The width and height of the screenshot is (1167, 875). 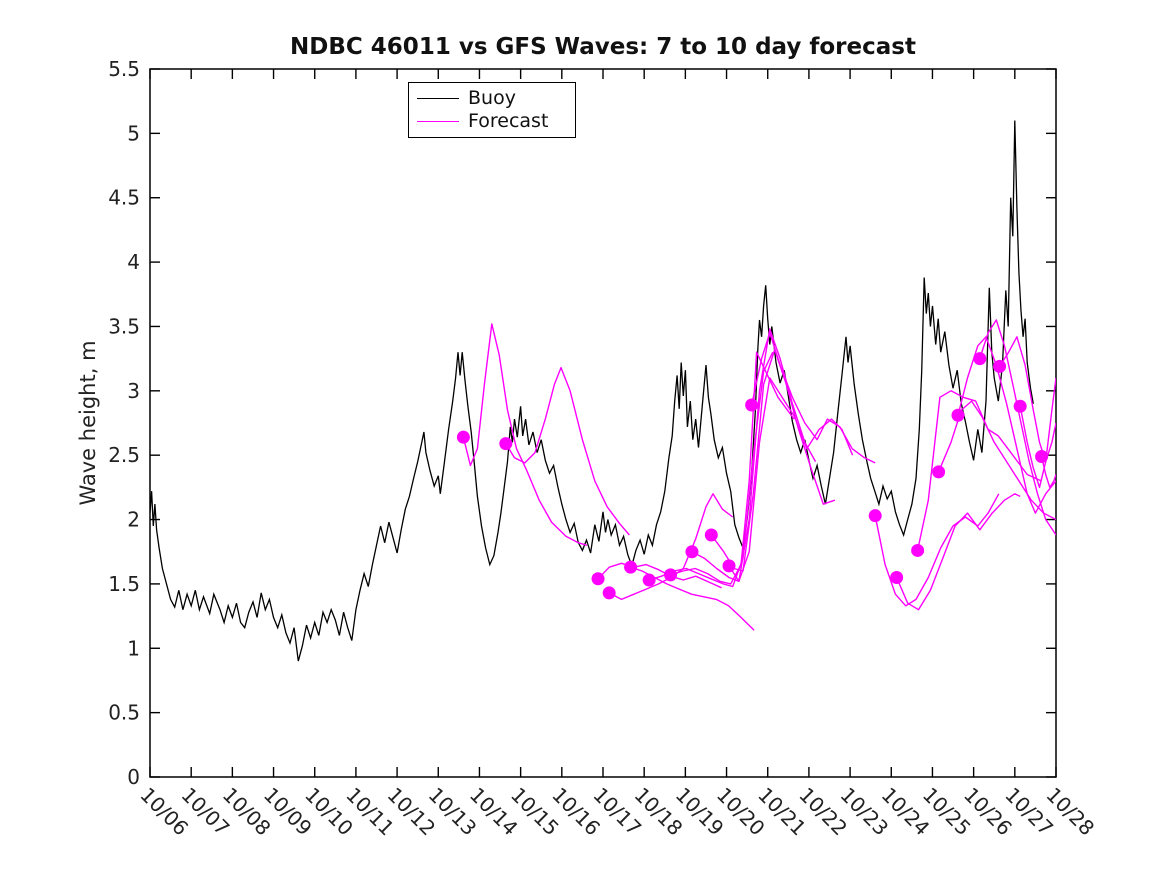 I want to click on y-tick-label: 0.5, so click(x=124, y=713).